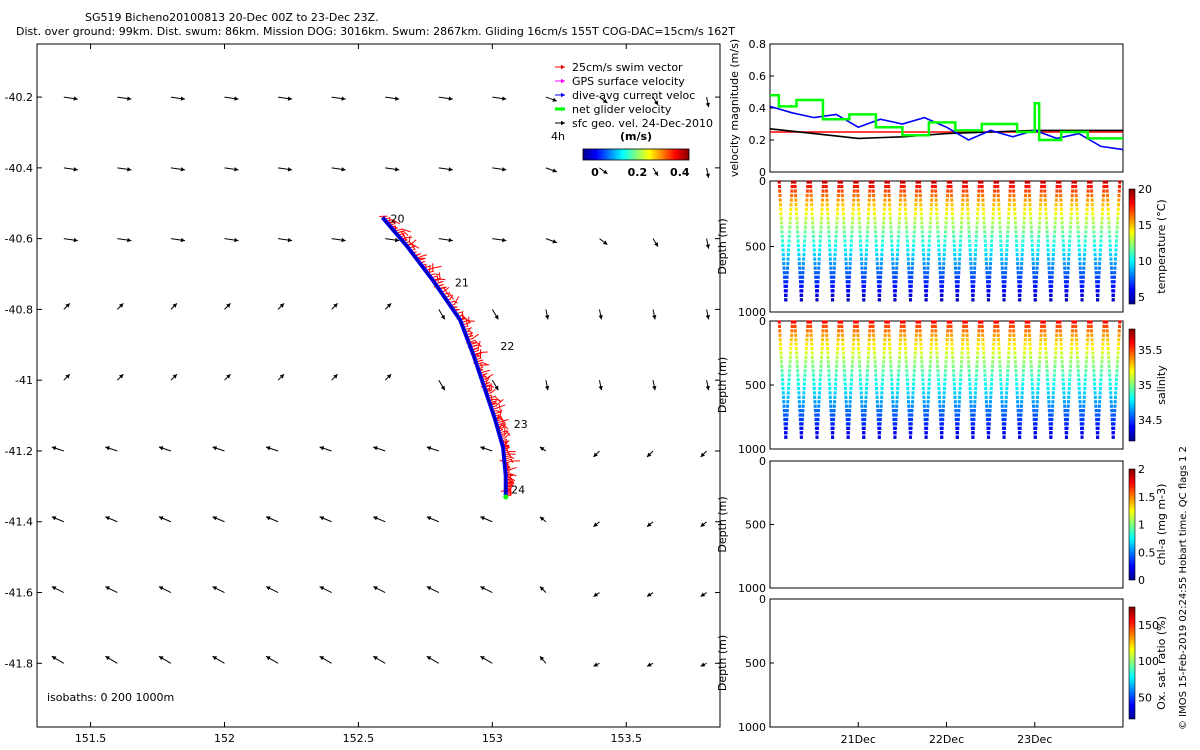  I want to click on day-label: 22, so click(507, 346).